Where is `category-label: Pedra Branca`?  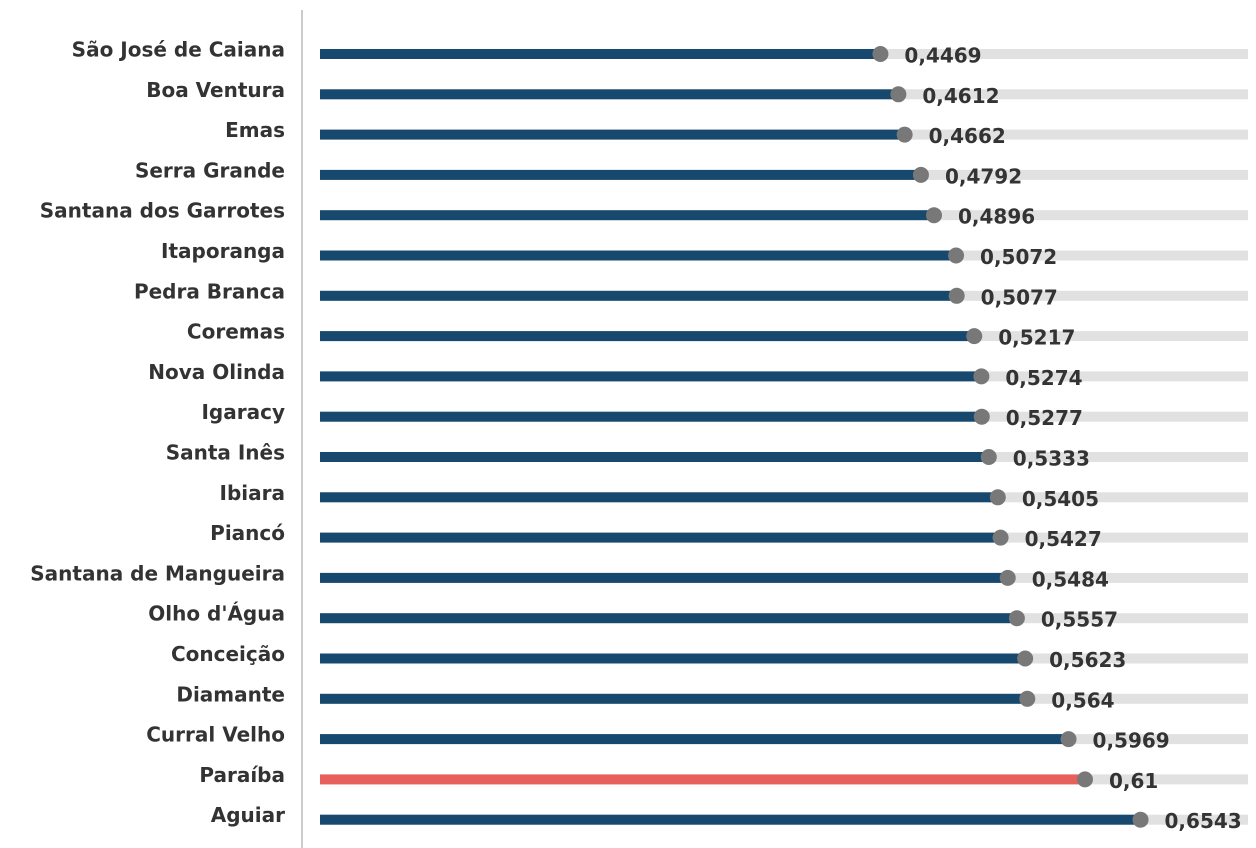
category-label: Pedra Branca is located at coordinates (209, 291).